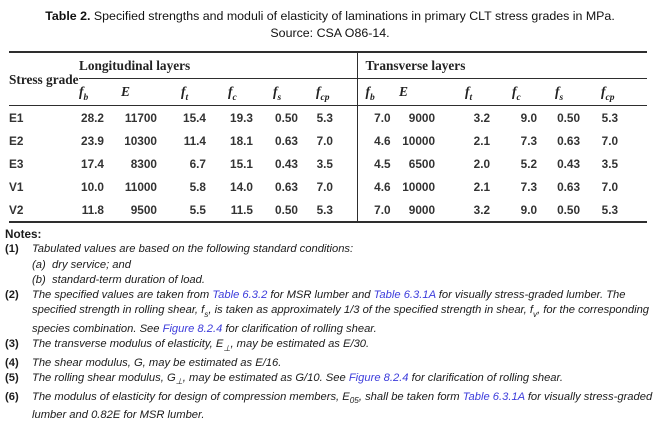 This screenshot has height=424, width=660. What do you see at coordinates (227, 348) in the screenshot?
I see `subscript: ⊥` at bounding box center [227, 348].